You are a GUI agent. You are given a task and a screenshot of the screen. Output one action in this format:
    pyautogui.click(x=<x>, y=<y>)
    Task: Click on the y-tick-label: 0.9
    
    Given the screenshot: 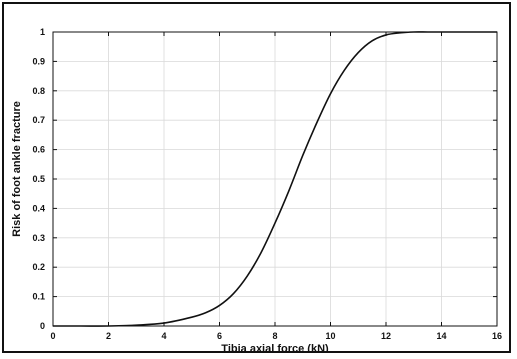 What is the action you would take?
    pyautogui.click(x=38, y=61)
    